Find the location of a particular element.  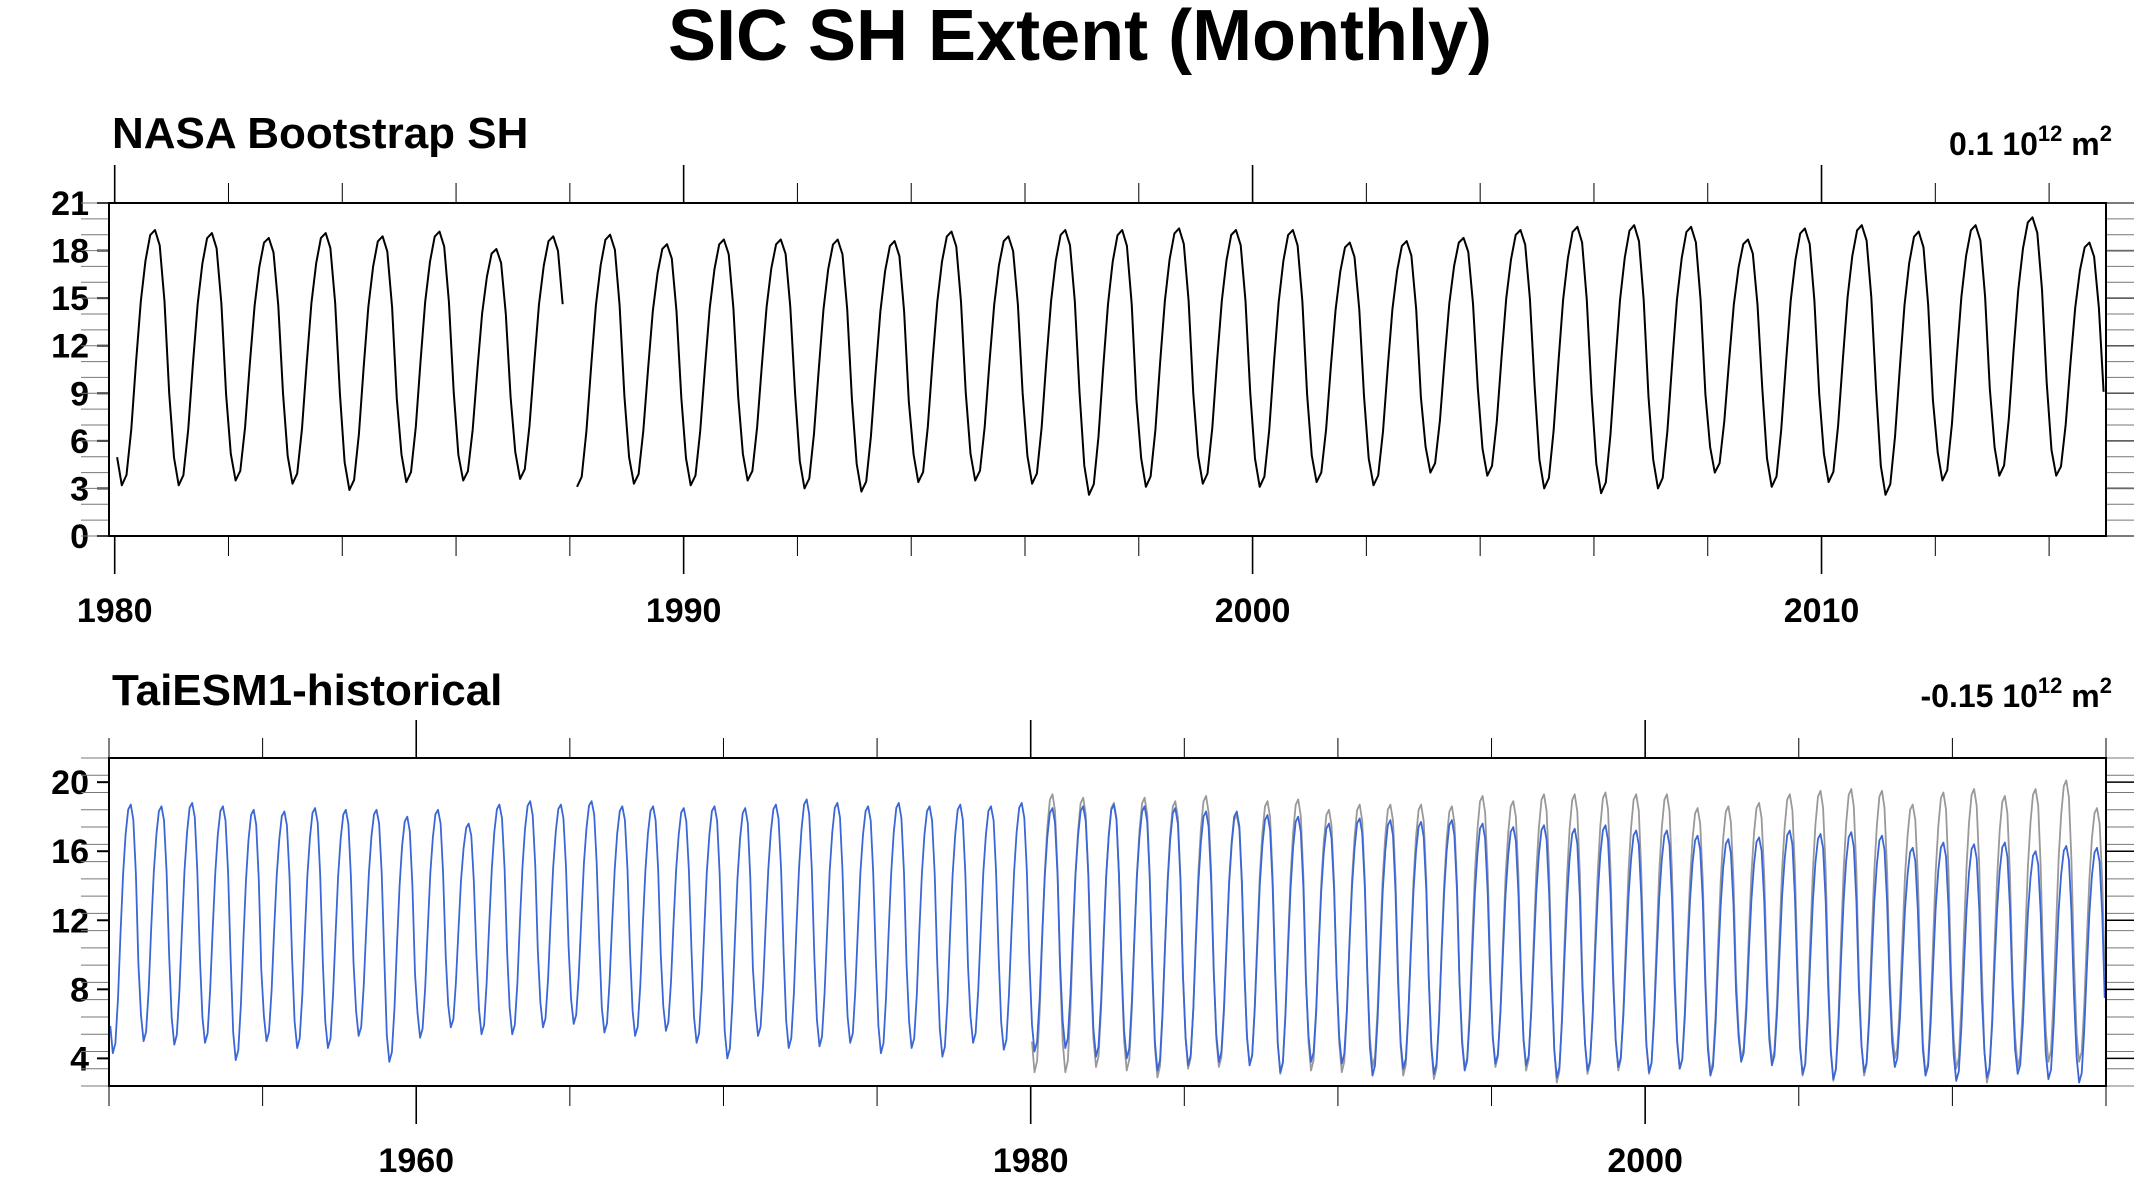

units-annotation: -0.15 1012 m2 is located at coordinates (2017, 693).